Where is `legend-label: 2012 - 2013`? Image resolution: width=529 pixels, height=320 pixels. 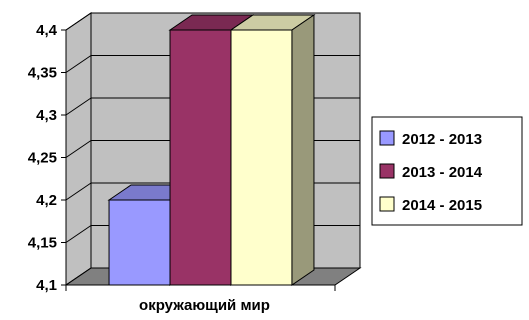 legend-label: 2012 - 2013 is located at coordinates (442, 139).